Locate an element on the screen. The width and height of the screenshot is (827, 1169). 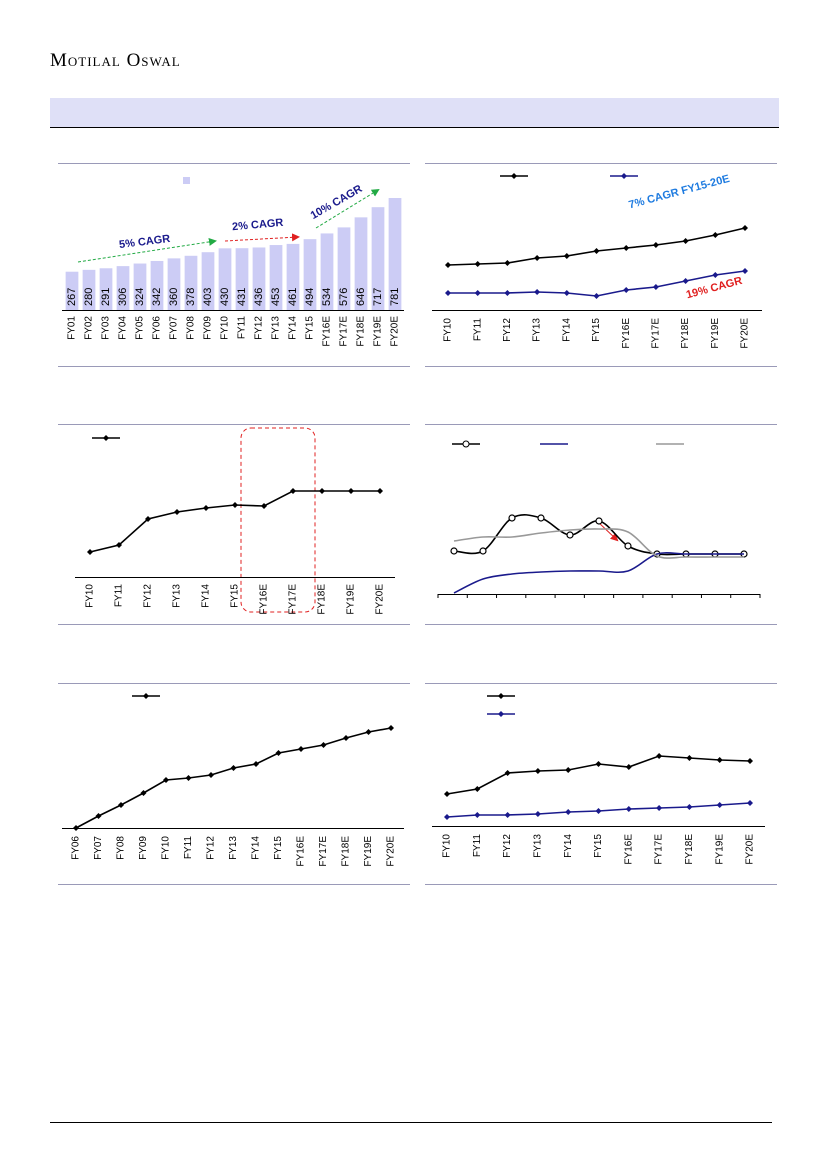
value-label: 403 is located at coordinates (208, 297).